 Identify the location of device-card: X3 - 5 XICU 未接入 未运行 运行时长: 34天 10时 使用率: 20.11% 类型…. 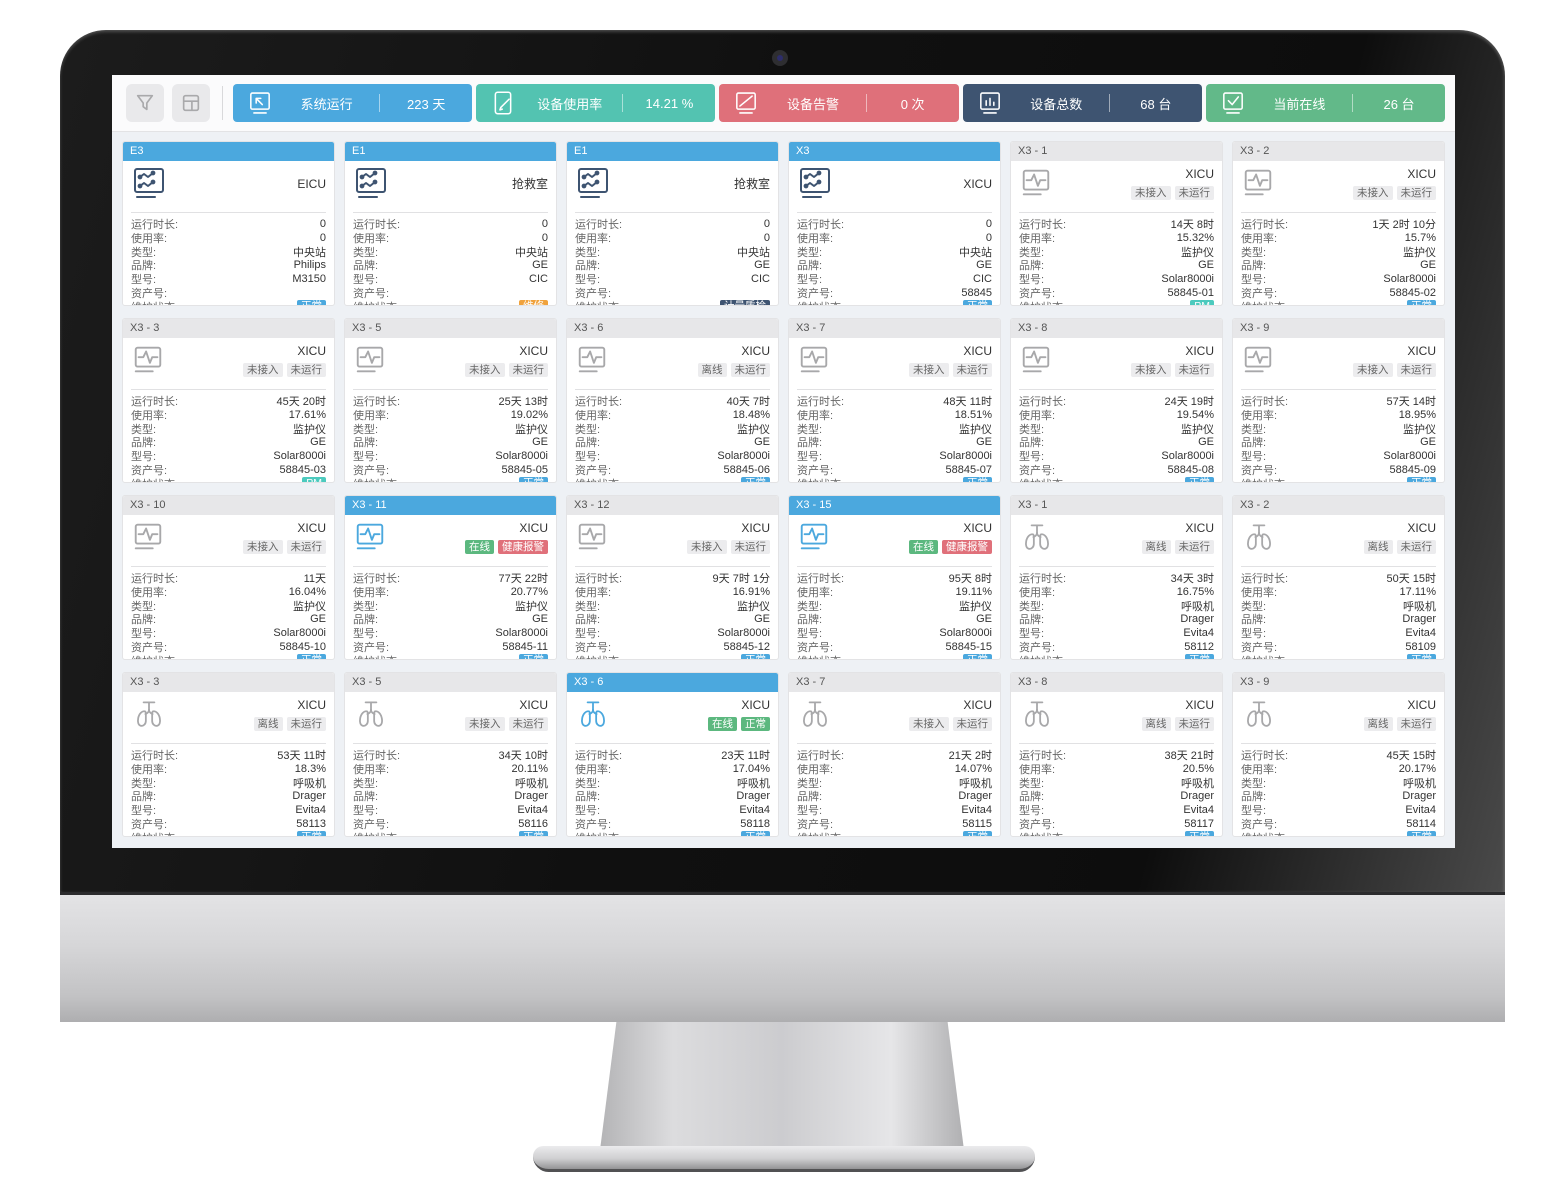
(450, 754).